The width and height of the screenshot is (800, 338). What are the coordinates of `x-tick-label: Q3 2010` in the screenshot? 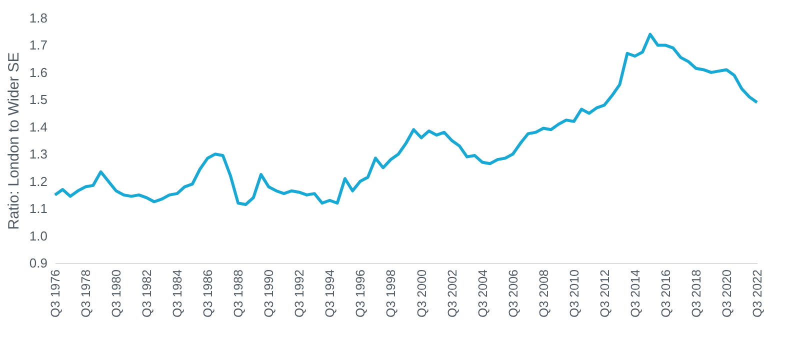 It's located at (574, 293).